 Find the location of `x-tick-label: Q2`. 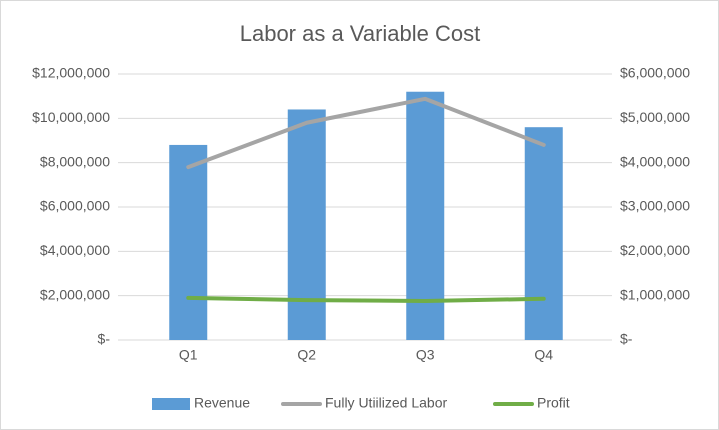

x-tick-label: Q2 is located at coordinates (306, 355).